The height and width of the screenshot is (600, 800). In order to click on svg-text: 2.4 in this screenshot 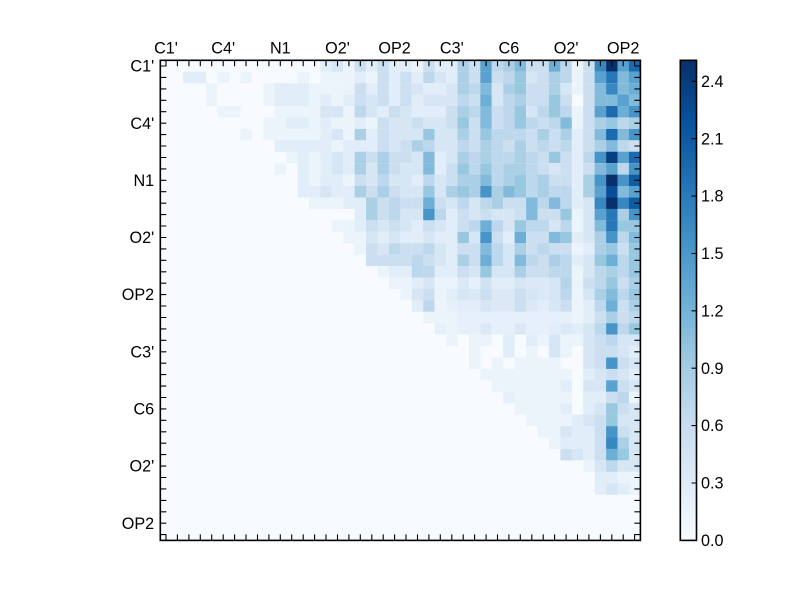, I will do `click(712, 82)`.